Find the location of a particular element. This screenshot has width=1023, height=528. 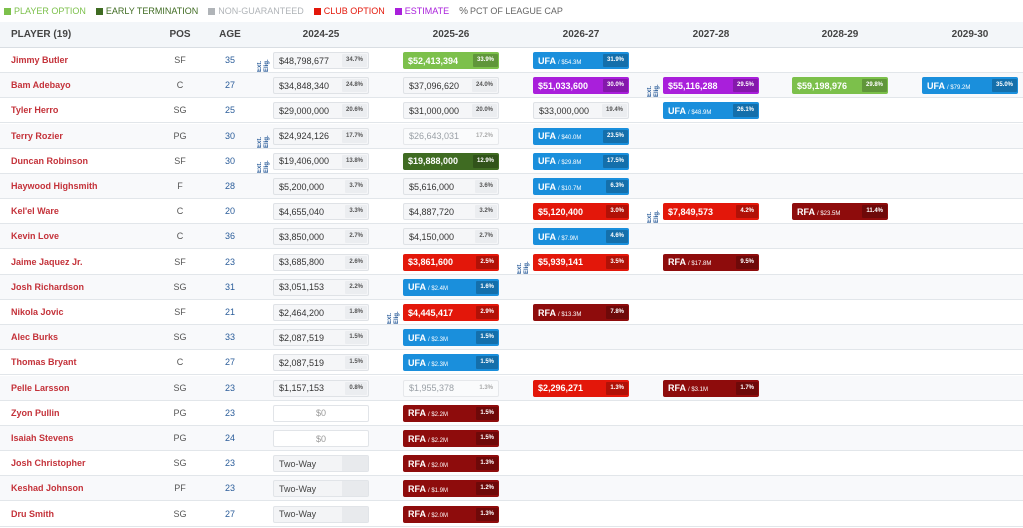

free-agent-cap-hold: / $40.0M is located at coordinates (570, 138).